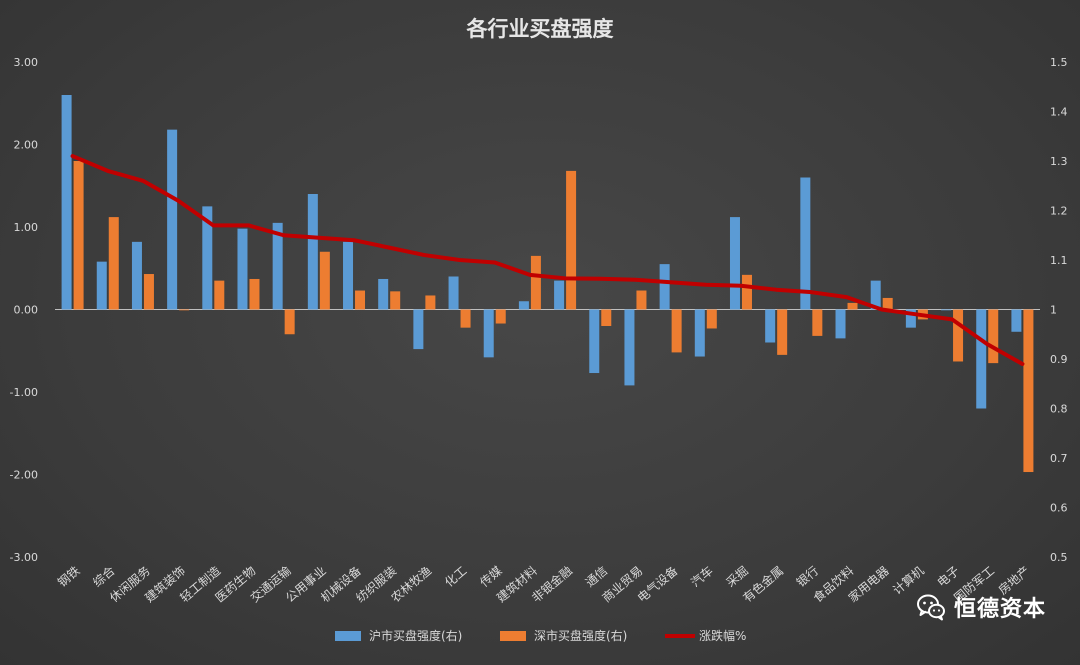 The image size is (1080, 665). What do you see at coordinates (1059, 62) in the screenshot?
I see `y-right-tick-label: 1.5` at bounding box center [1059, 62].